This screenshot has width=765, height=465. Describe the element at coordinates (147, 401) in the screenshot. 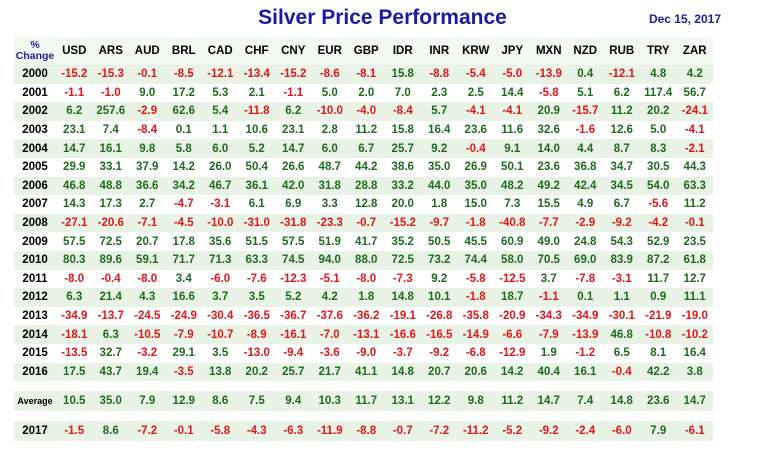

I see `value-cell-aud: 7.9` at that location.